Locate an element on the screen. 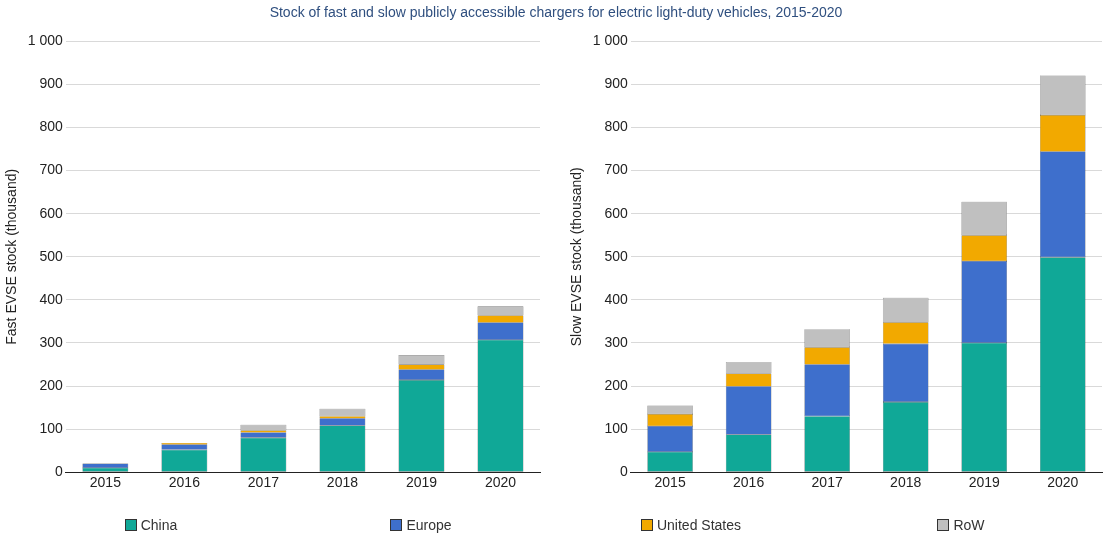 This screenshot has width=1112, height=539. chart-title: Stock of fast and slow publicly accessible chargers for electric light-duty vehicles, 2015-2020 is located at coordinates (556, 12).